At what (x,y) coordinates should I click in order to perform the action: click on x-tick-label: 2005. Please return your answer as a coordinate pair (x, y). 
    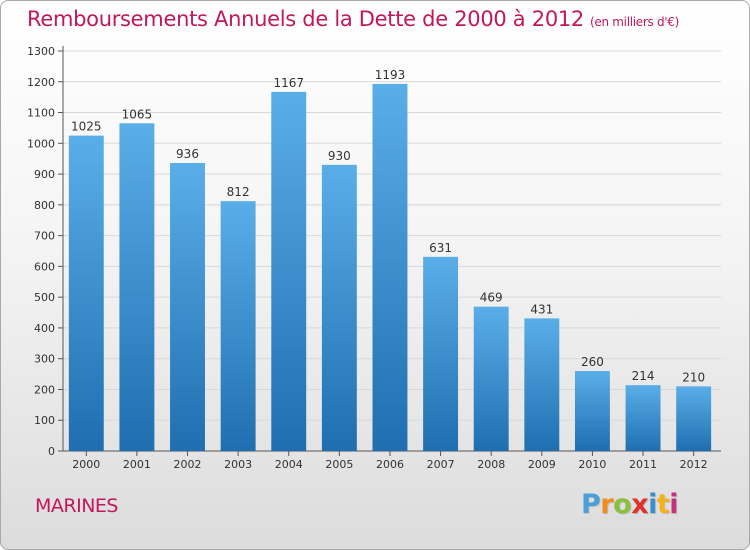
    Looking at the image, I should click on (339, 464).